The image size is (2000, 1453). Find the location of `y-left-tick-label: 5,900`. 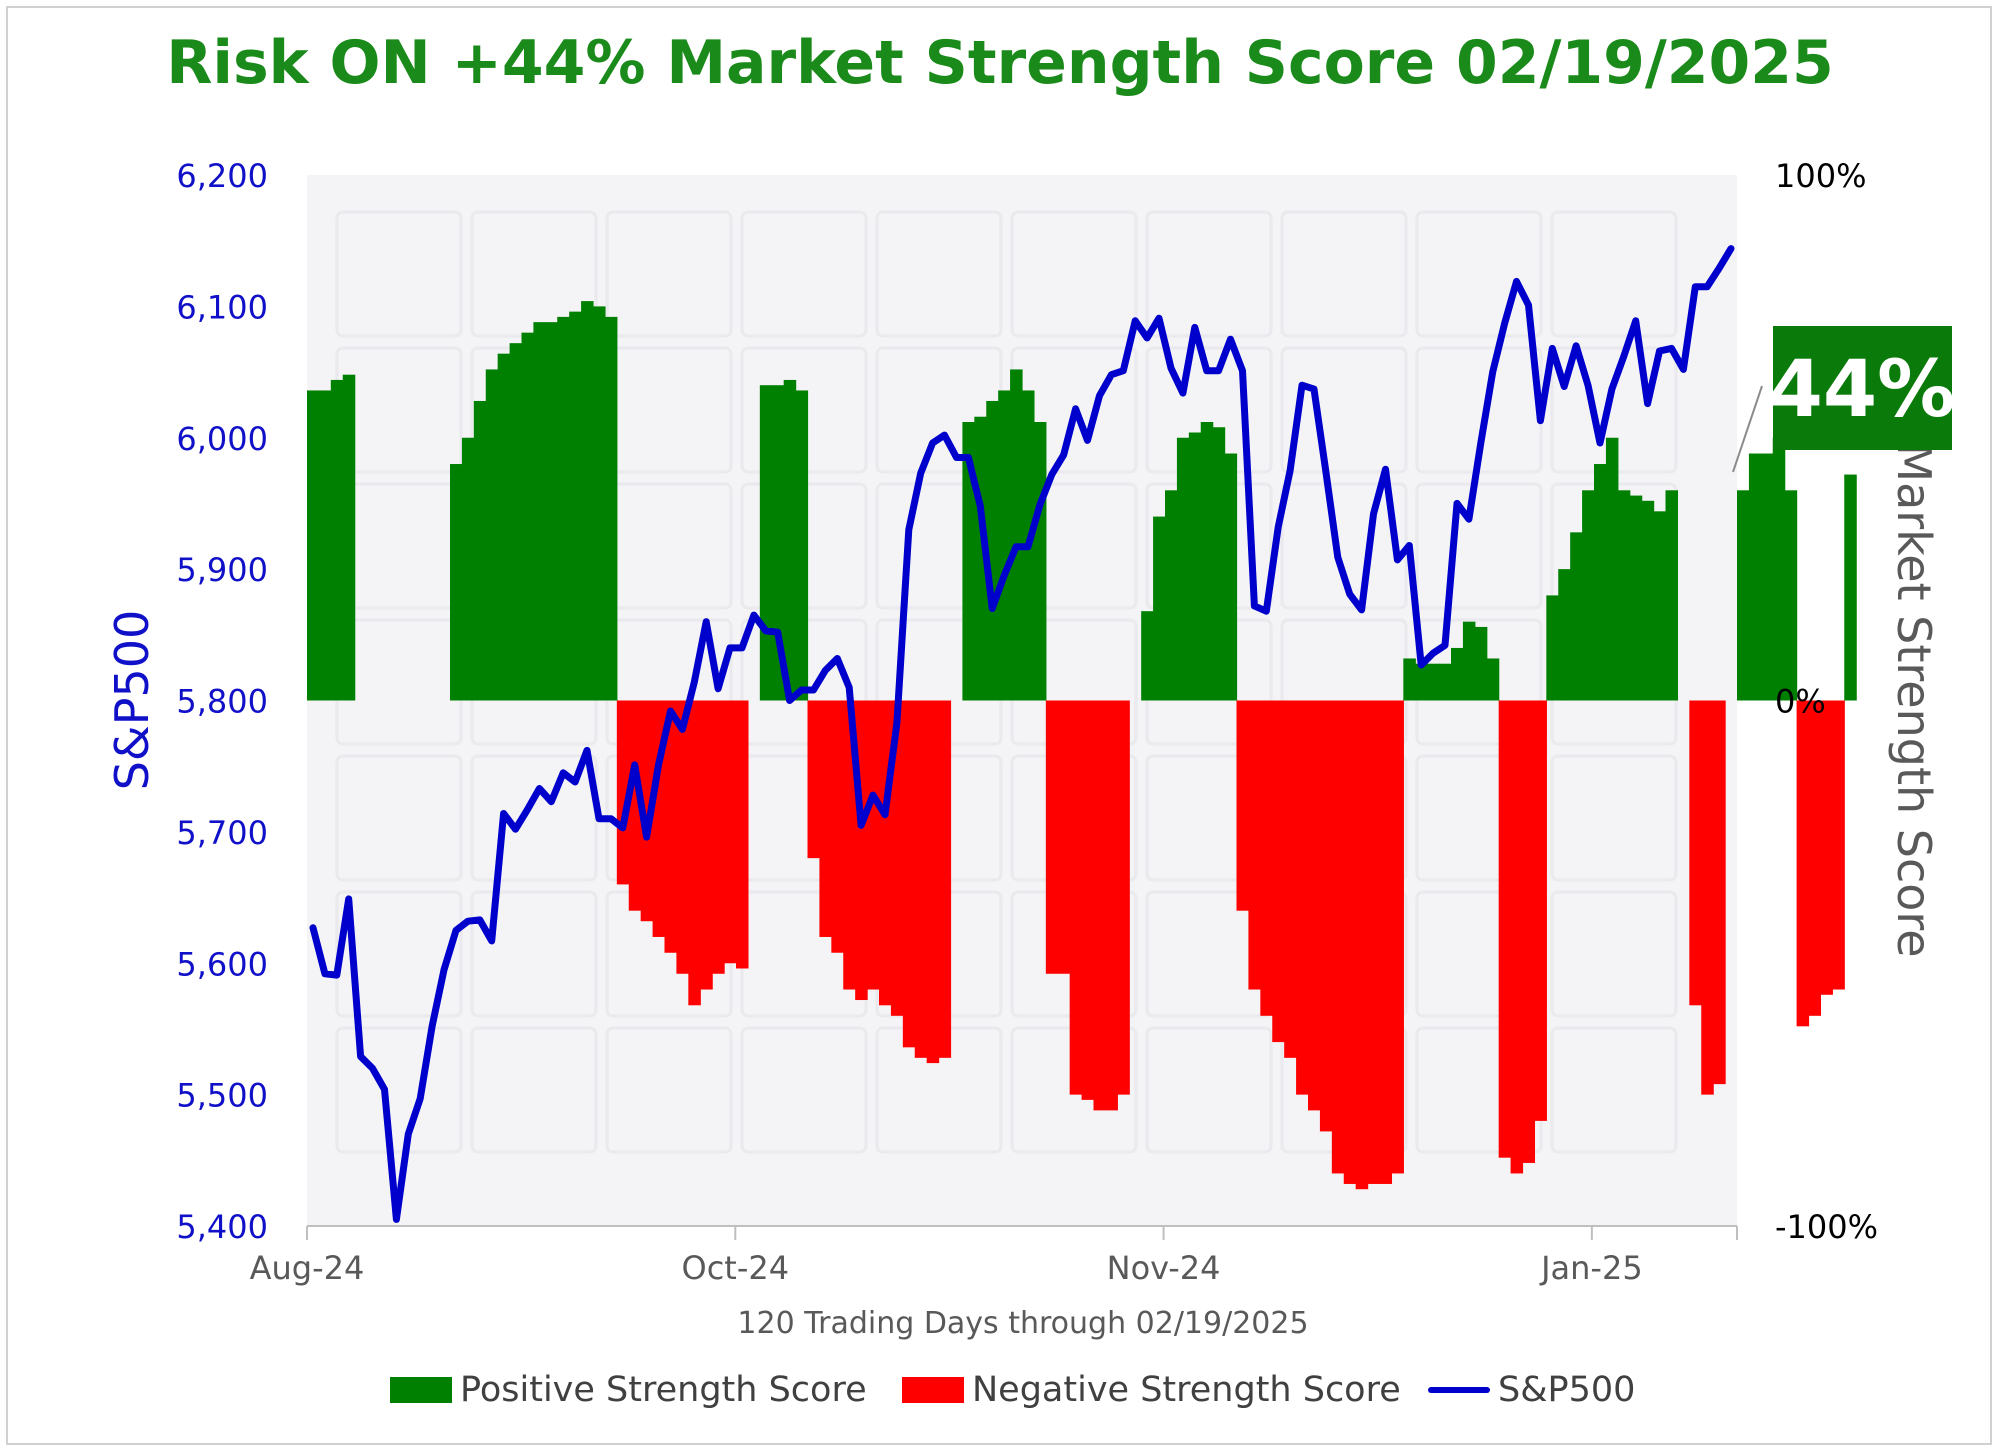

y-left-tick-label: 5,900 is located at coordinates (222, 570).